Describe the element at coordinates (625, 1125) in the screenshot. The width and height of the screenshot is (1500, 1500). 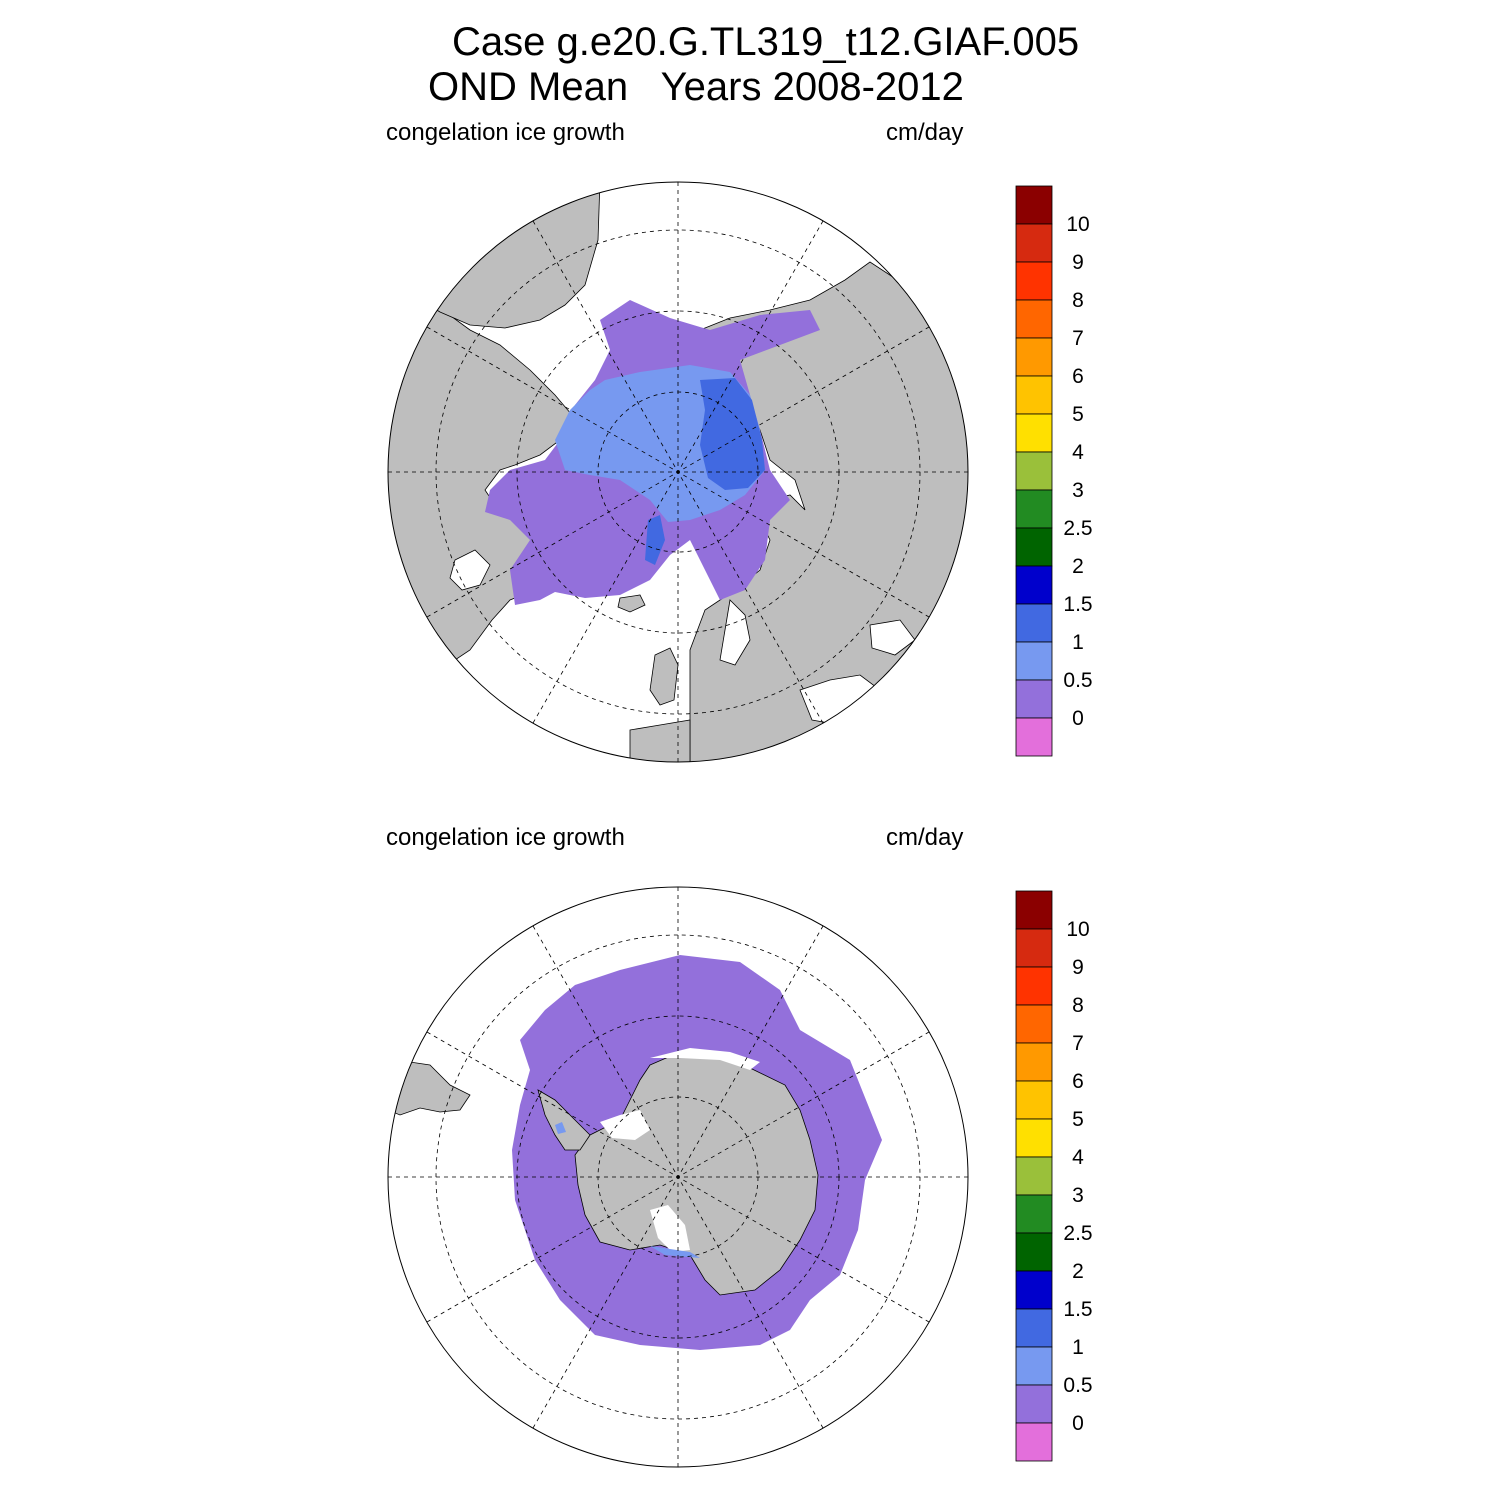
I see `south-sea-weddell-gap` at that location.